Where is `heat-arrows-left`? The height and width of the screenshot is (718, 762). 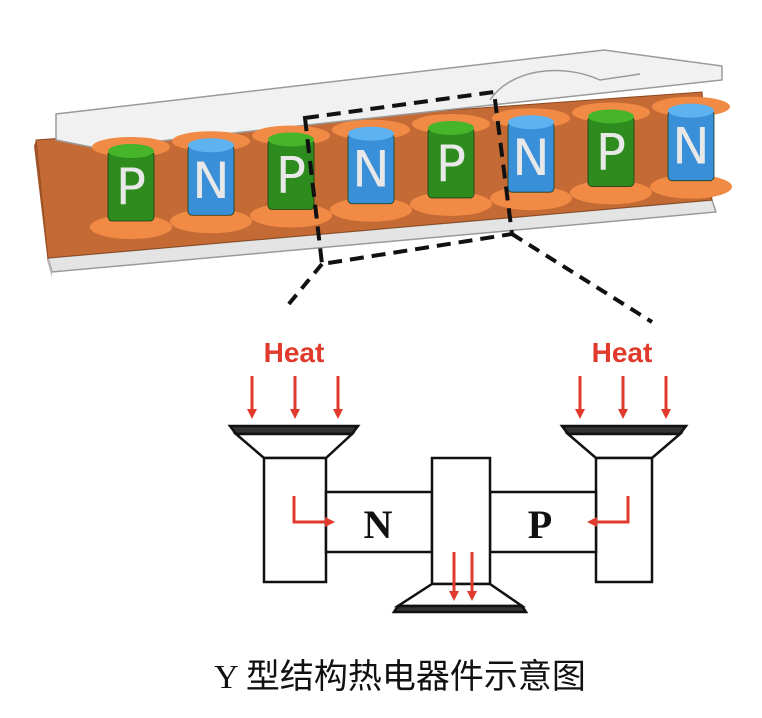 heat-arrows-left is located at coordinates (295, 397).